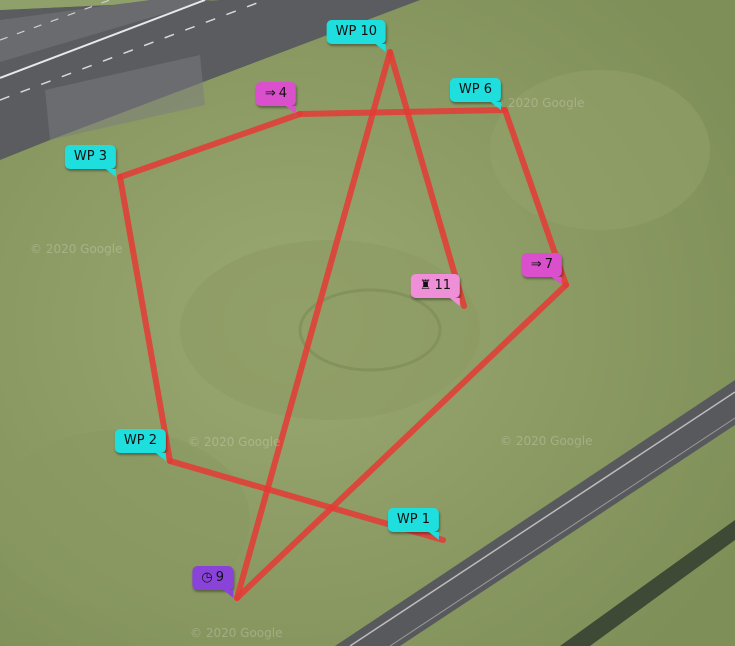  Describe the element at coordinates (548, 264) in the screenshot. I see `waypoint-label: 7` at that location.